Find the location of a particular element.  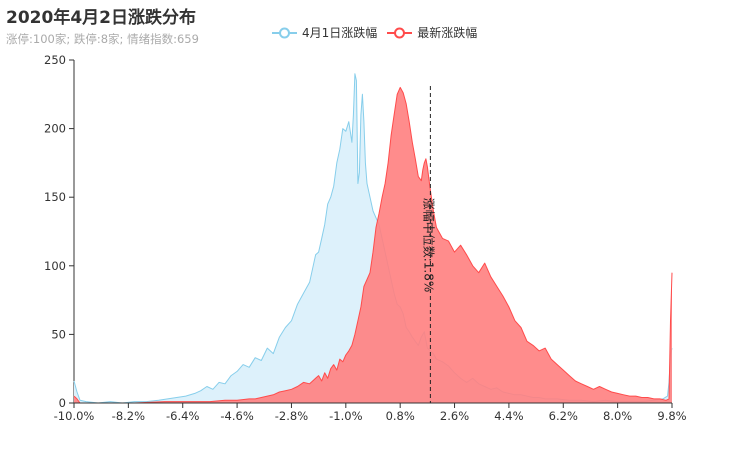

x-tick-label: 2.6% is located at coordinates (454, 416).